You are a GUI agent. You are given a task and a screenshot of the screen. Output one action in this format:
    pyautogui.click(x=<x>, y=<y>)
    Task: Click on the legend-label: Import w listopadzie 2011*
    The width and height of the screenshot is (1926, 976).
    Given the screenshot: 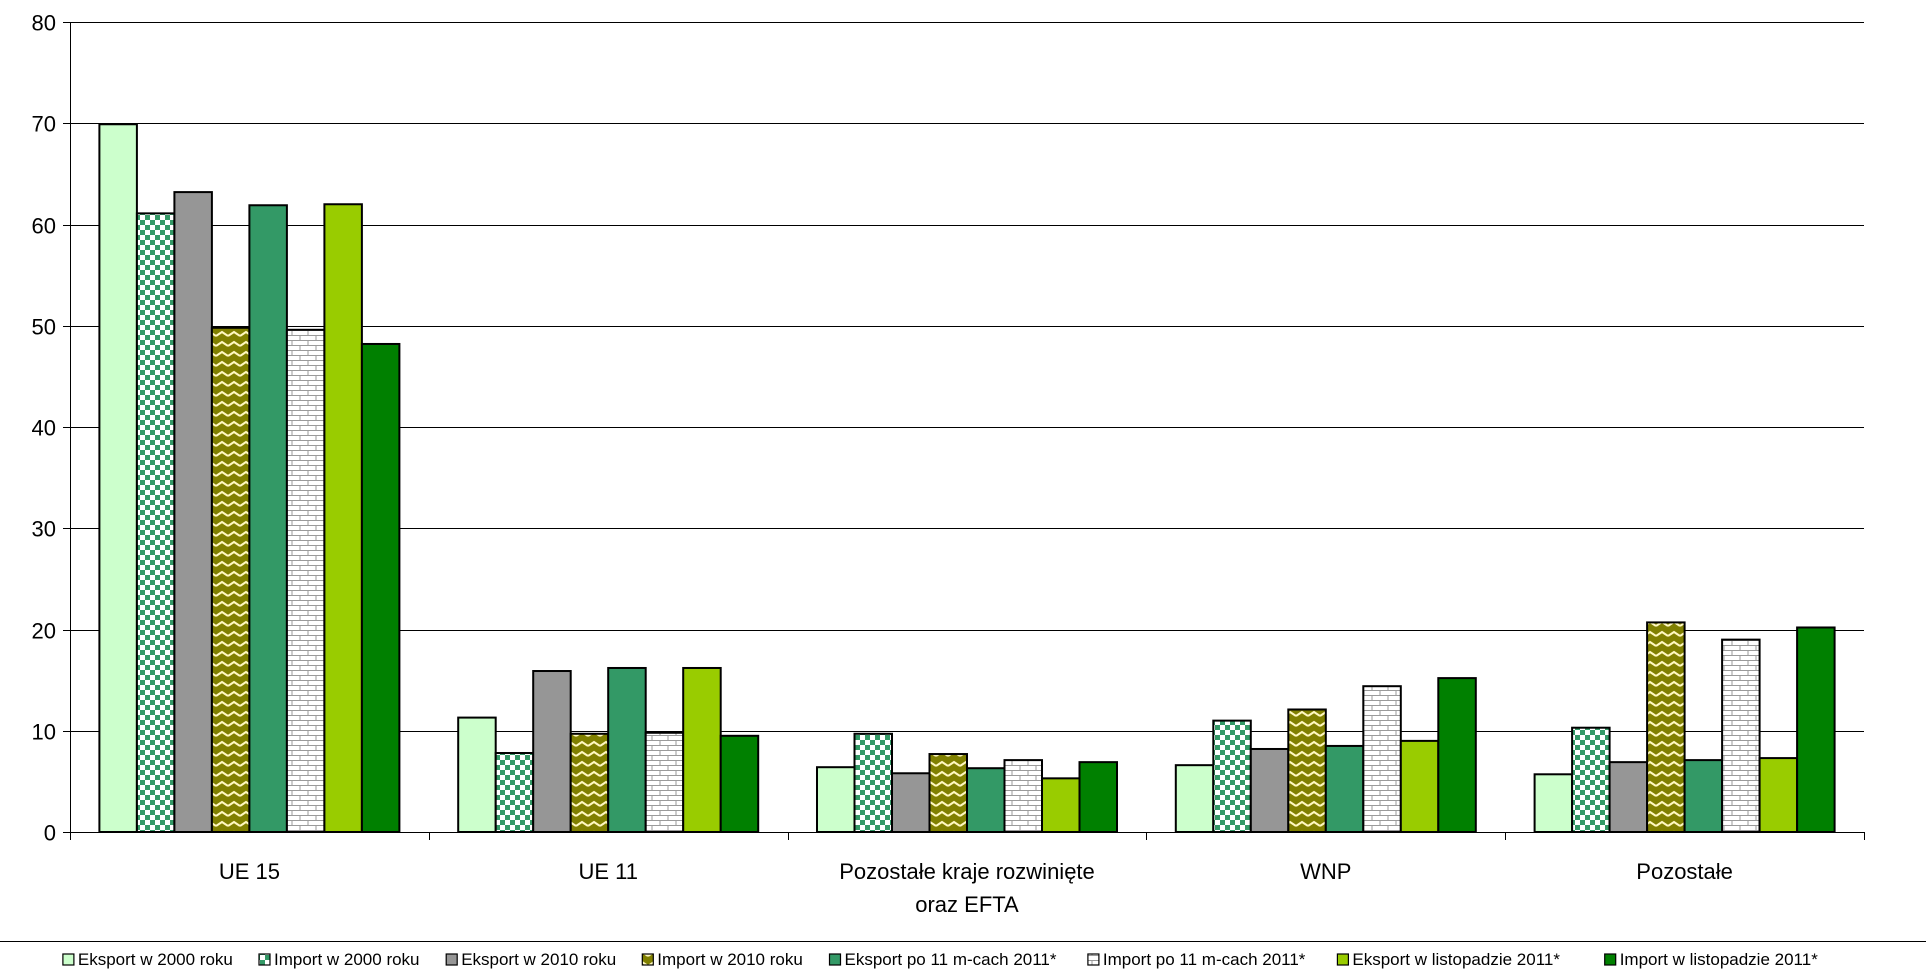 What is the action you would take?
    pyautogui.click(x=1719, y=959)
    